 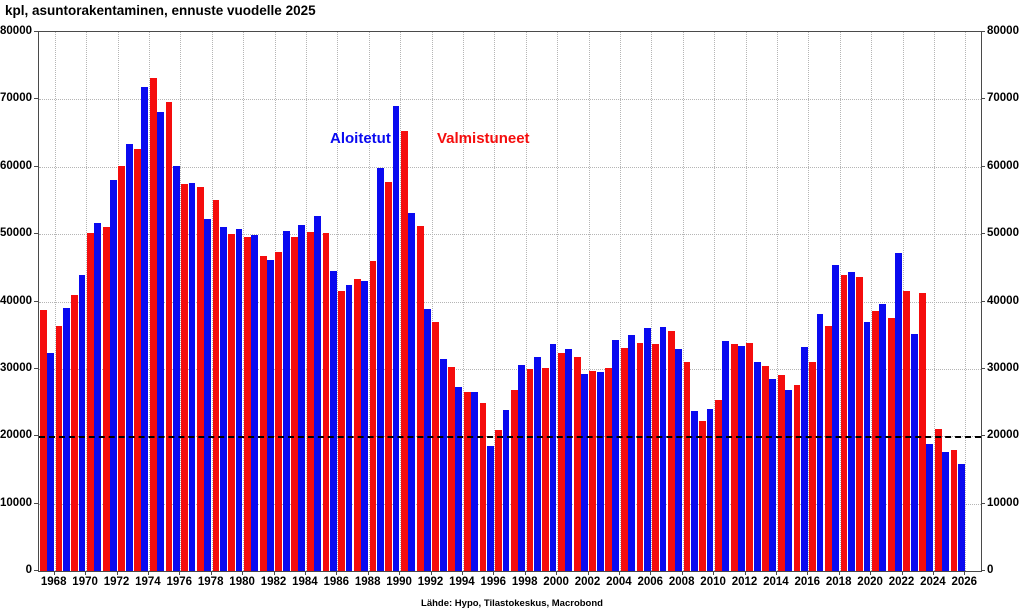 What do you see at coordinates (954, 510) in the screenshot?
I see `bar-valmistuneet-2025` at bounding box center [954, 510].